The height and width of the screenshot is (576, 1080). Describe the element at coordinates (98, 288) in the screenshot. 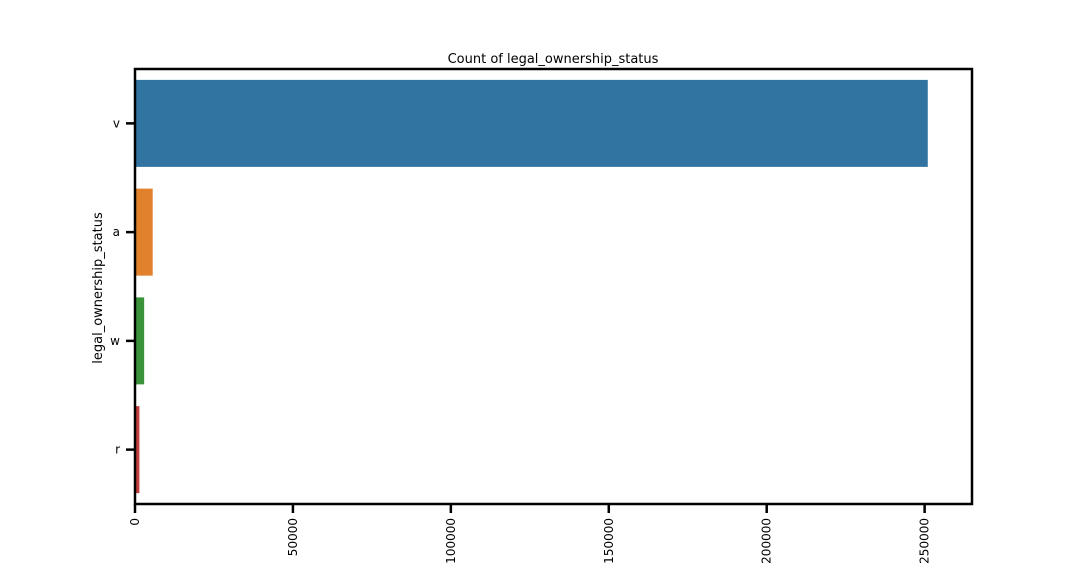

I see `y-axis-label: legal_ownership_status` at that location.